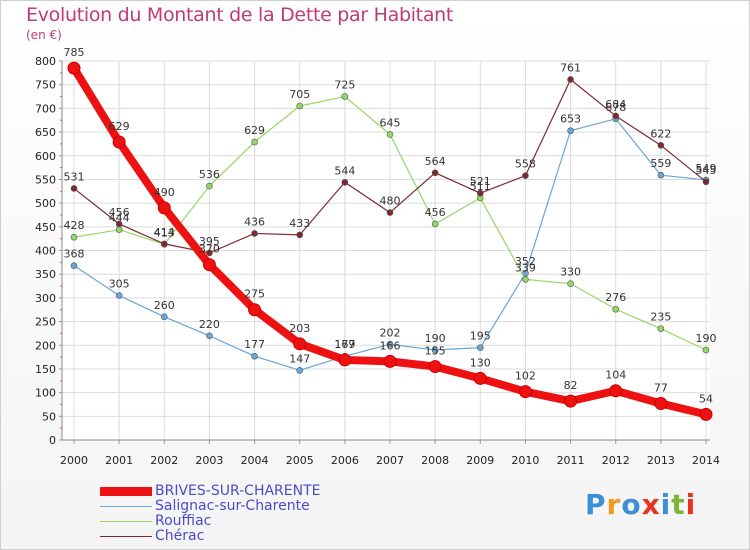 The height and width of the screenshot is (550, 750). I want to click on y-tick-label-4: 200, so click(45, 345).